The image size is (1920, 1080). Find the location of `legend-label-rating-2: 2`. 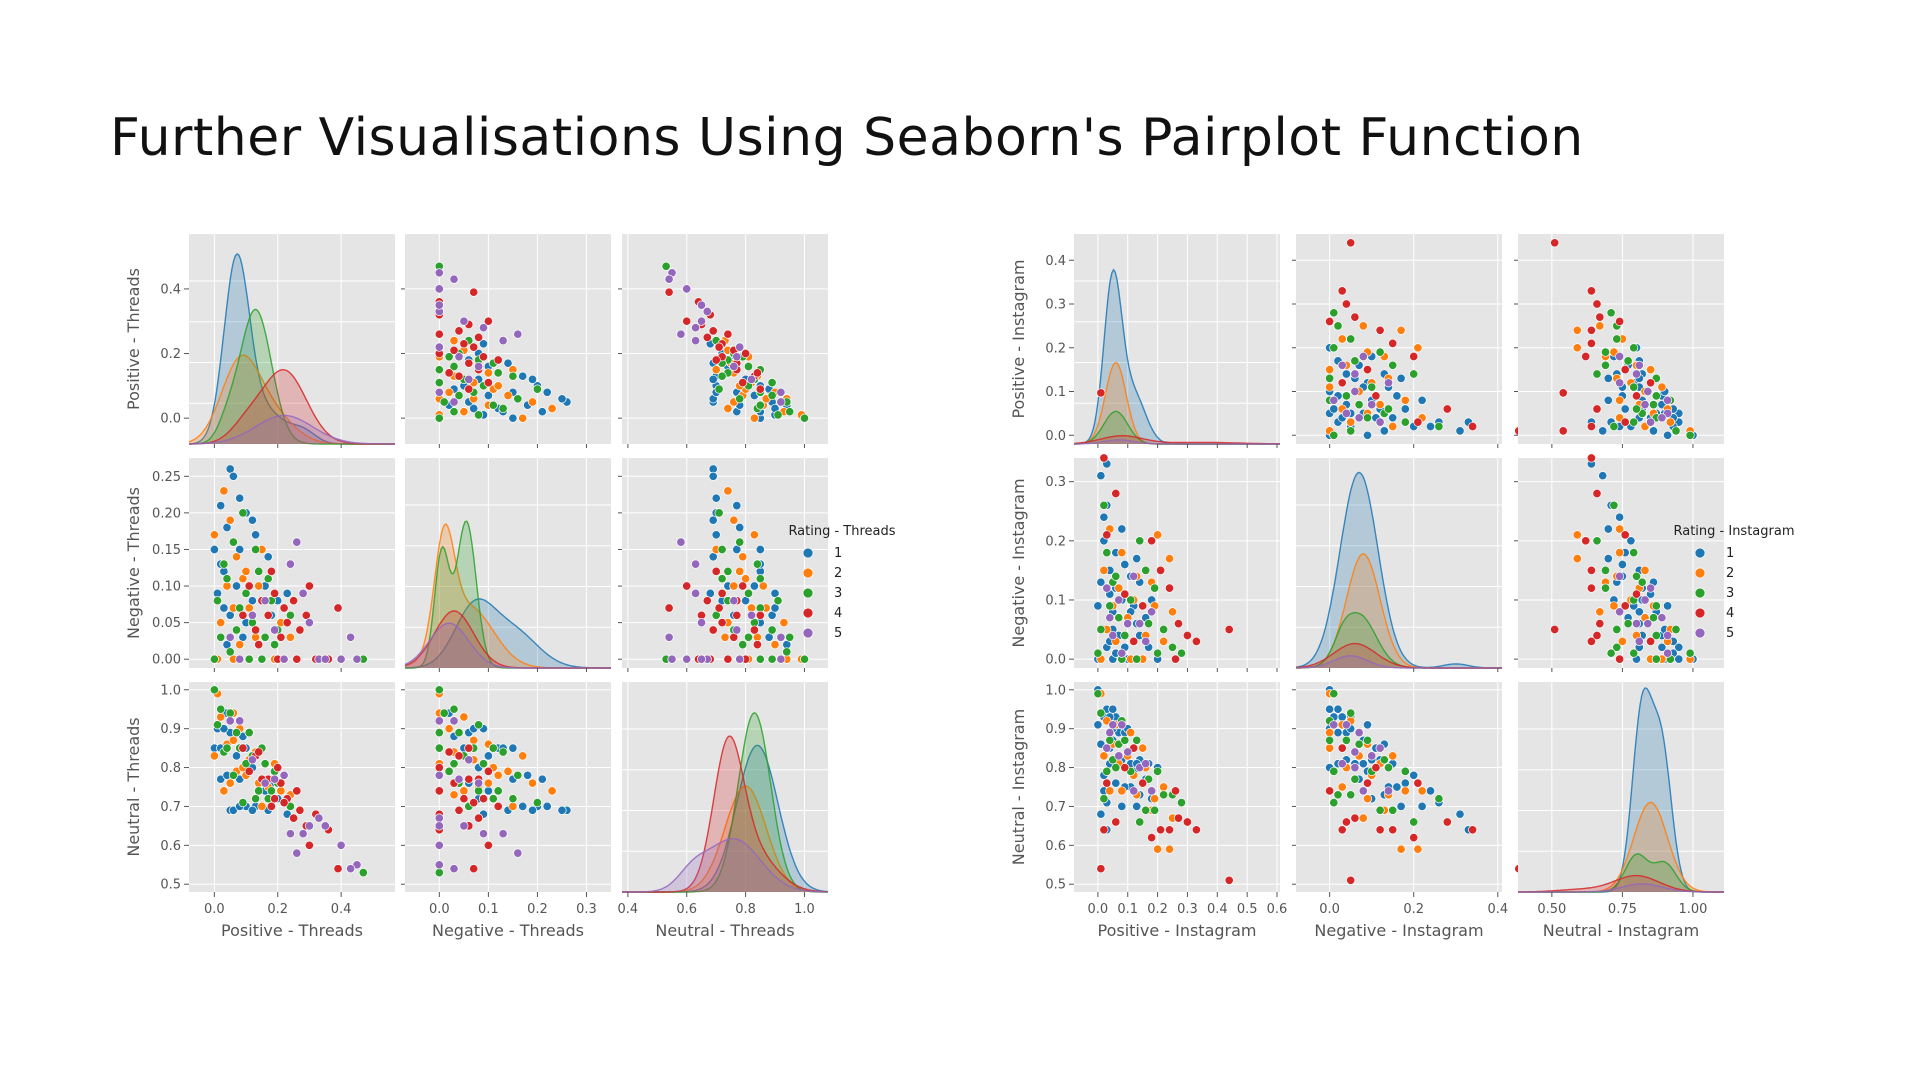

legend-label-rating-2: 2 is located at coordinates (838, 573).